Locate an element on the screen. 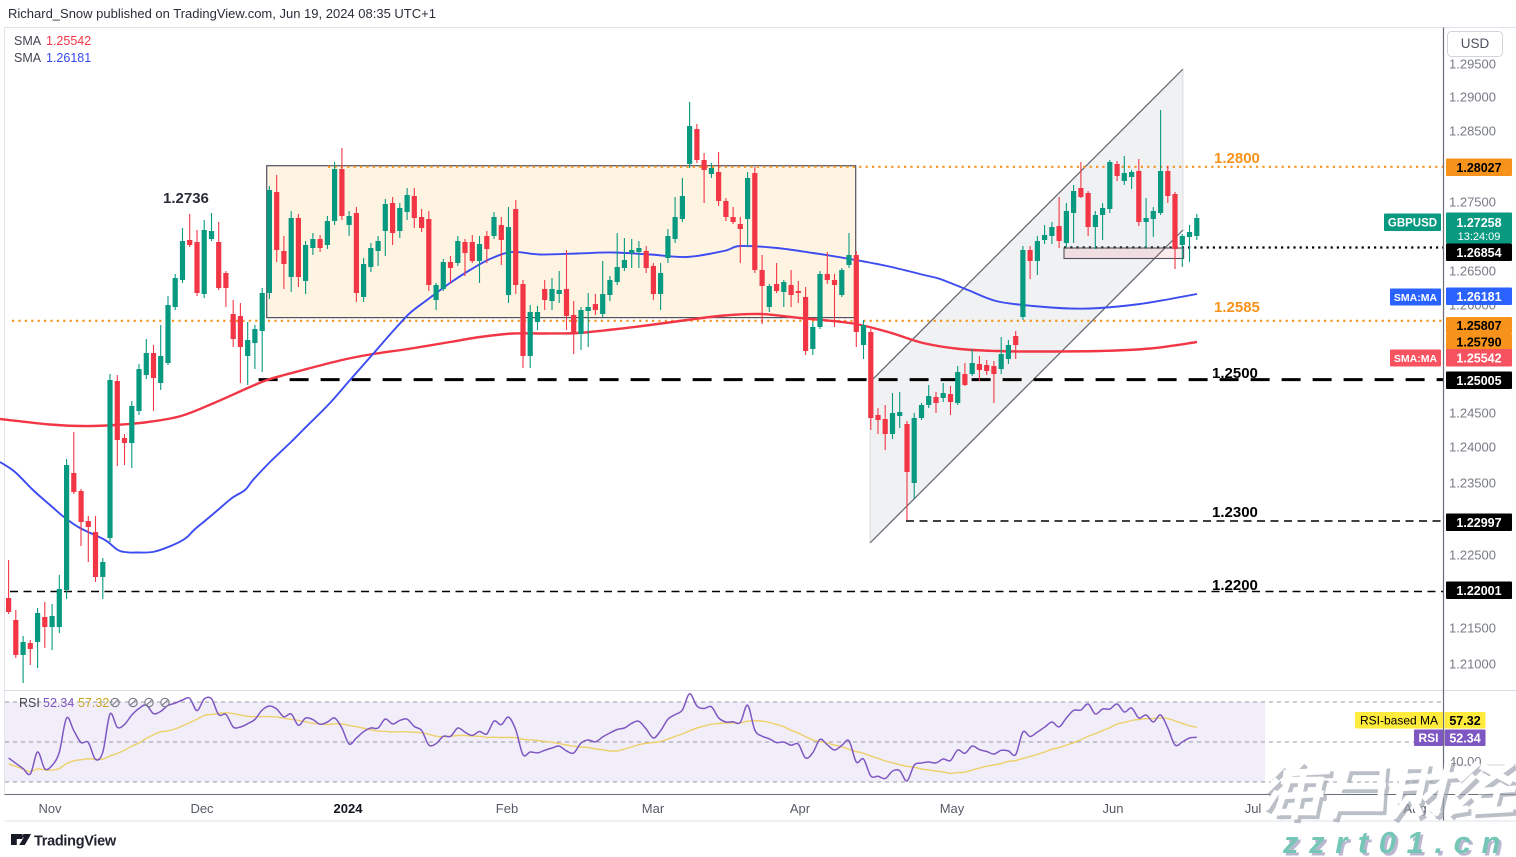  svg-text: 1.27258 is located at coordinates (1478, 223).